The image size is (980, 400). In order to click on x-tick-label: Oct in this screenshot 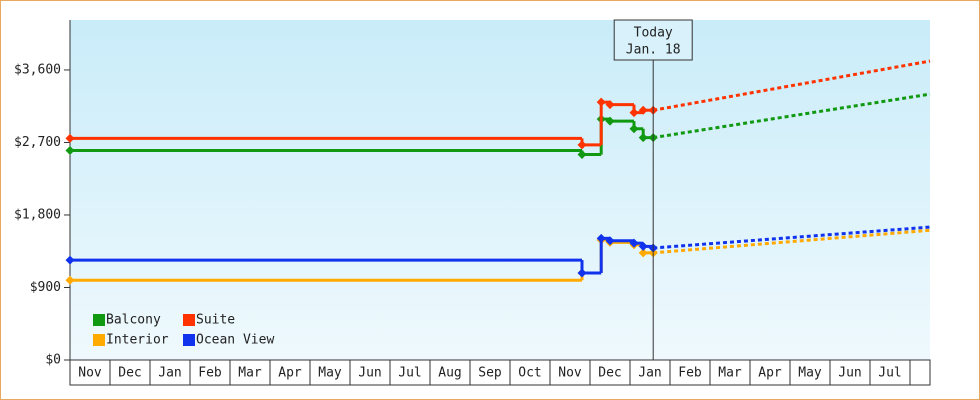, I will do `click(529, 373)`.